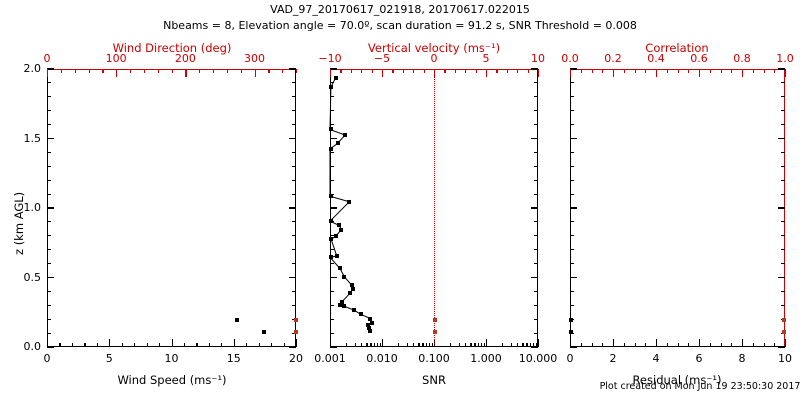 This screenshot has height=400, width=800. I want to click on data-point-wind-speed, so click(237, 319).